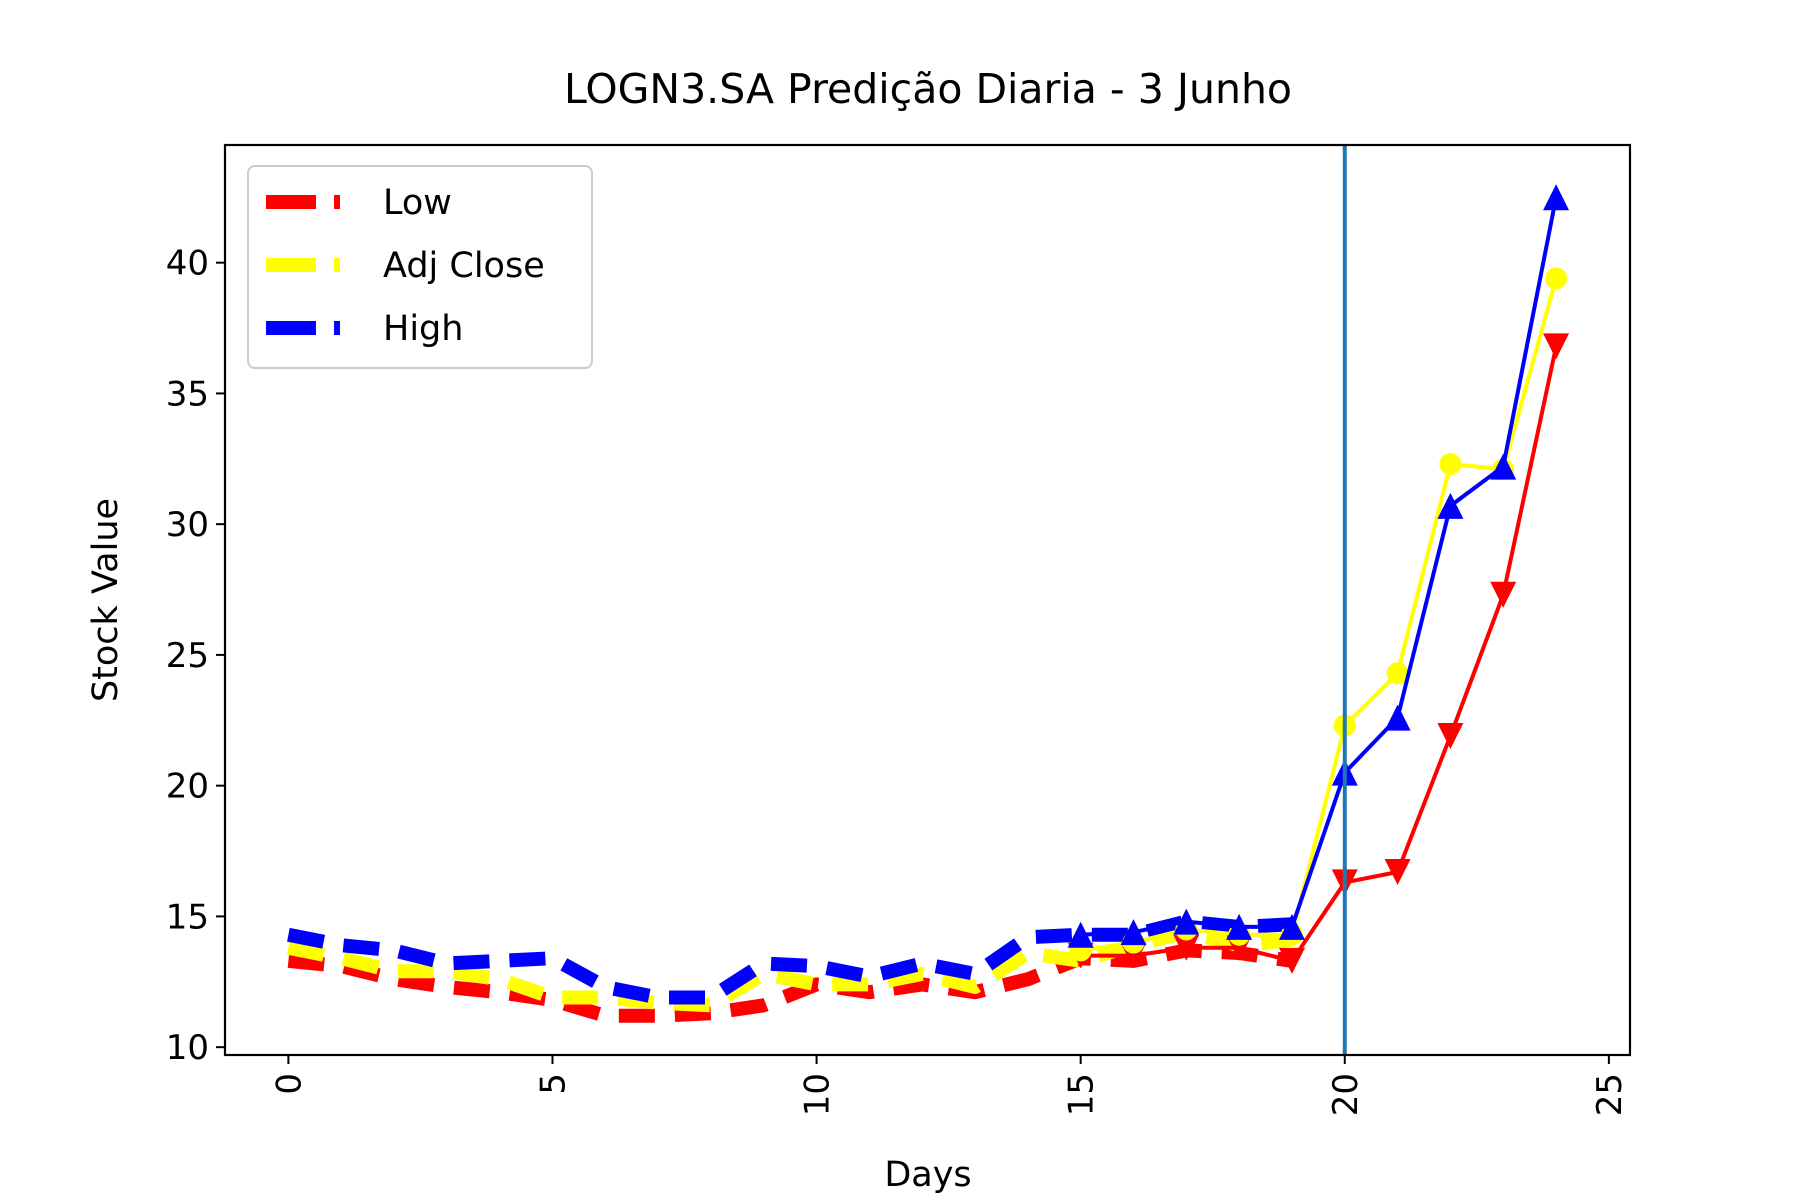  Describe the element at coordinates (1319, 654) in the screenshot. I see `series-low-forecast-line` at that location.